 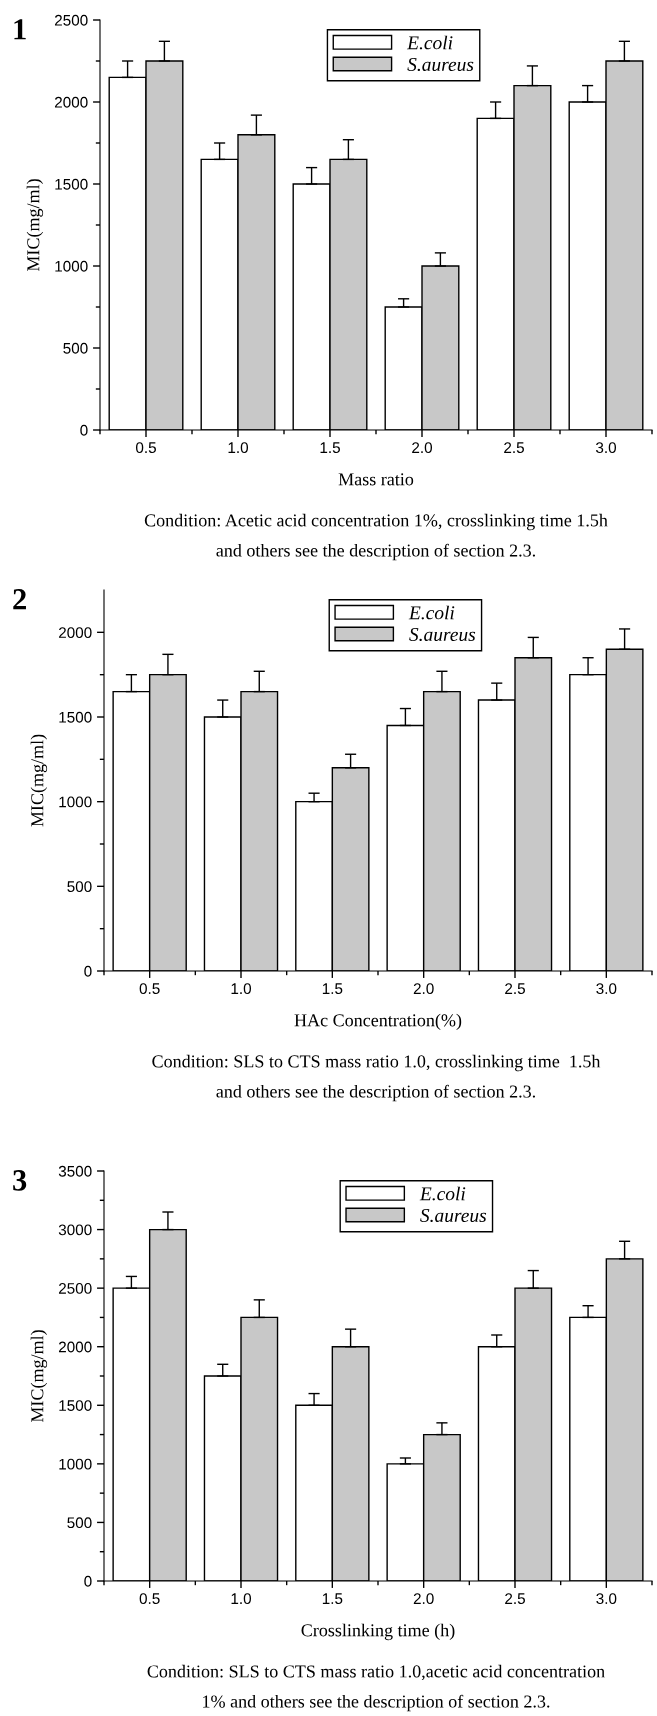 What do you see at coordinates (20, 29) in the screenshot?
I see `text: 1` at bounding box center [20, 29].